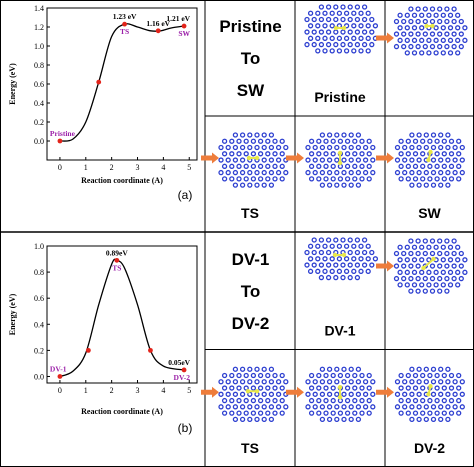  I want to click on transition-title-line: SW, so click(251, 90).